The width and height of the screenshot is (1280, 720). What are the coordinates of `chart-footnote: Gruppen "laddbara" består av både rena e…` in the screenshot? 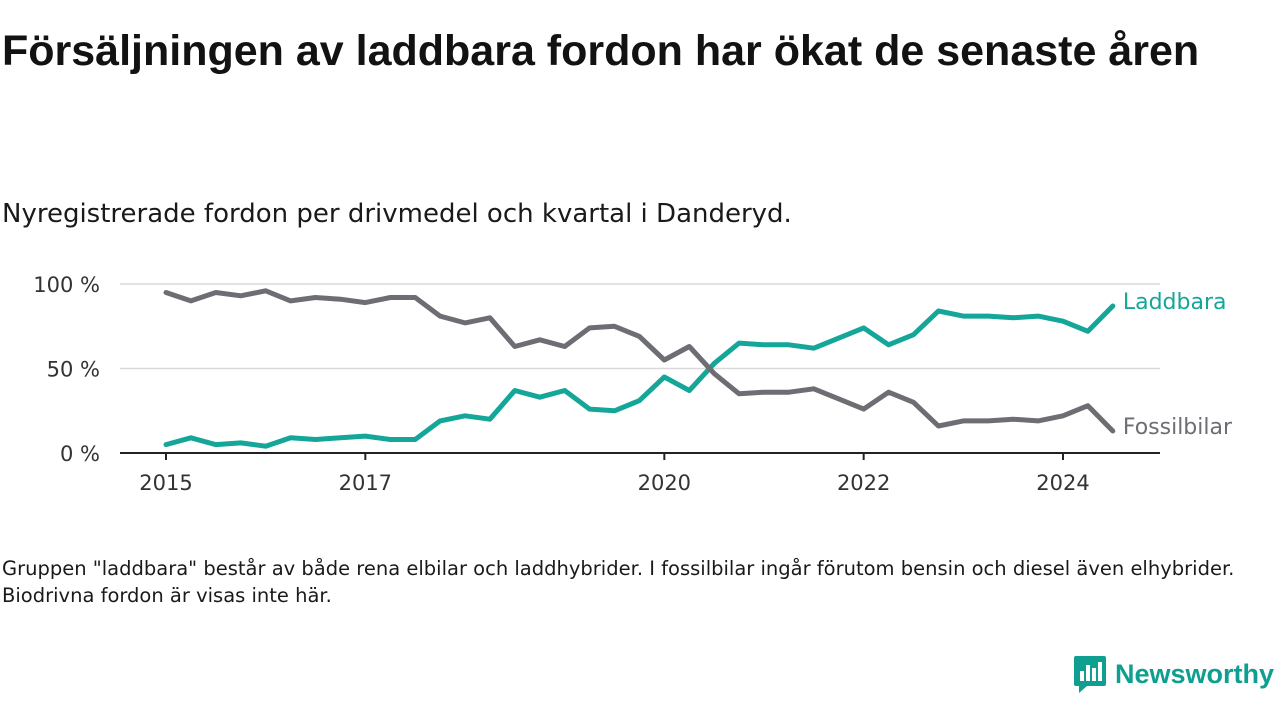 It's located at (618, 582).